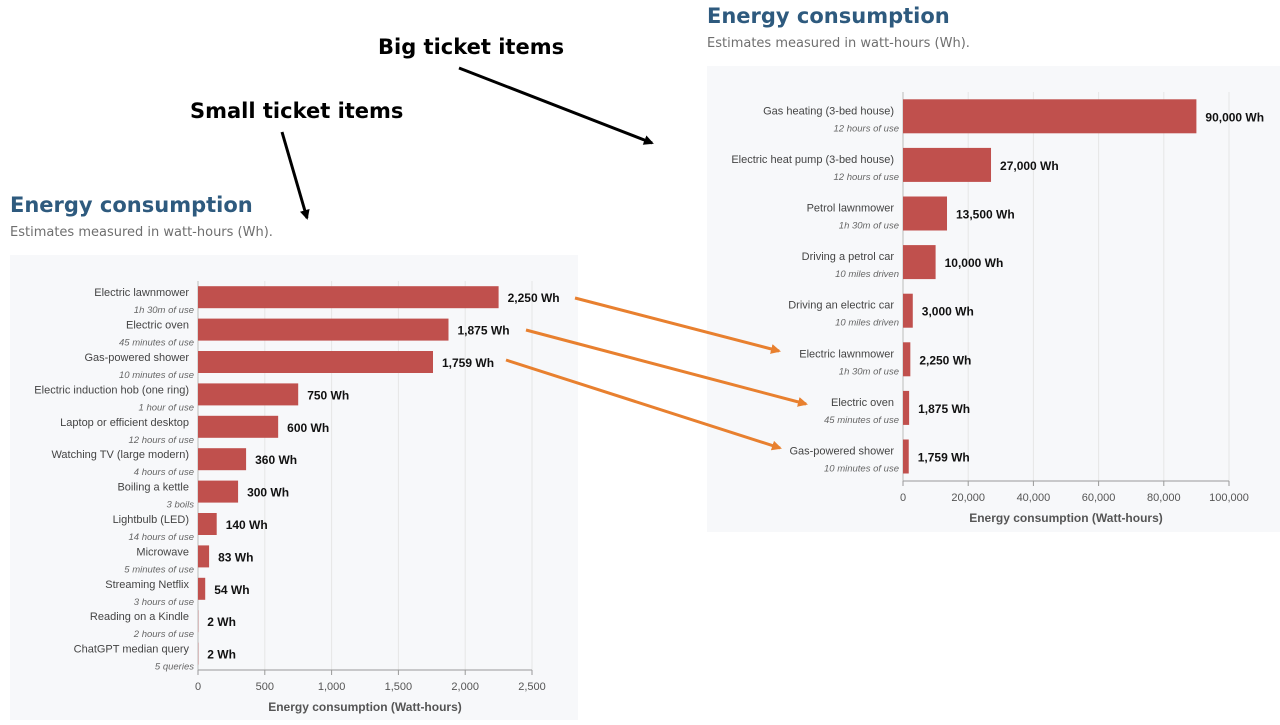  I want to click on category-label: Microwave, so click(162, 552).